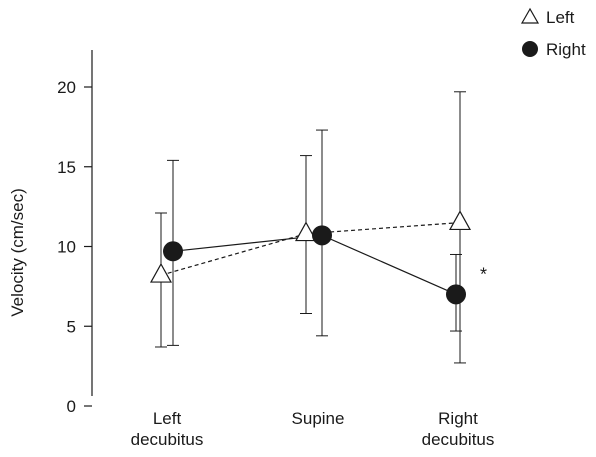 This screenshot has width=596, height=457. Describe the element at coordinates (66, 87) in the screenshot. I see `y-tick-label-20: 20` at that location.